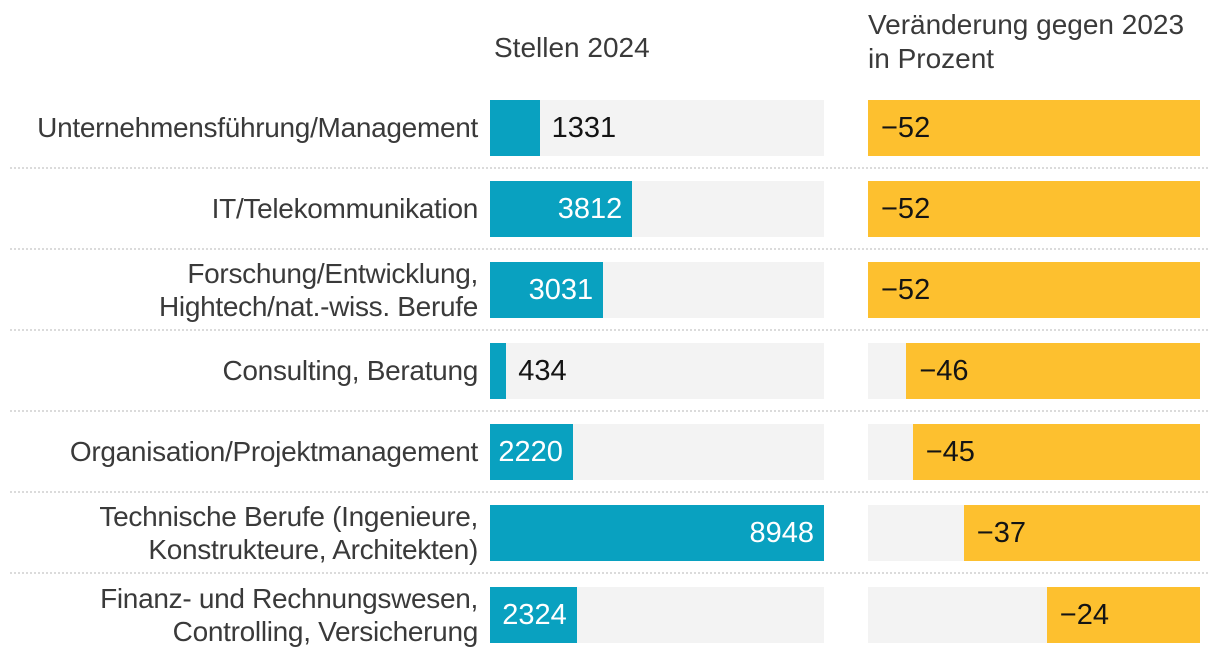 The image size is (1220, 670). Describe the element at coordinates (1026, 24) in the screenshot. I see `column-header-veraenderung-line1: Veränderung gegen 2023` at that location.